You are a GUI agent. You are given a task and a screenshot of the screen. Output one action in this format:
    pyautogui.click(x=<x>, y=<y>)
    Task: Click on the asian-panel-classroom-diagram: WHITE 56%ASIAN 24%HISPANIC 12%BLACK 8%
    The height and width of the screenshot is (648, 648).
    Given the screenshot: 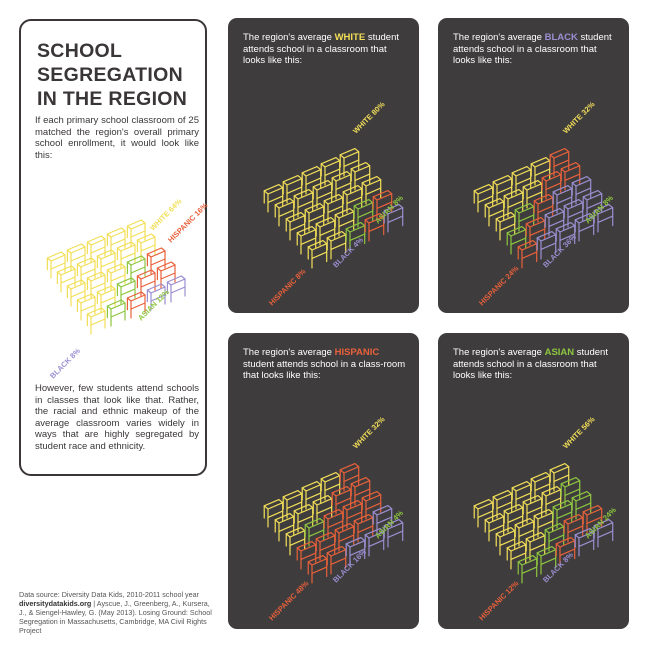 What is the action you would take?
    pyautogui.click(x=545, y=519)
    